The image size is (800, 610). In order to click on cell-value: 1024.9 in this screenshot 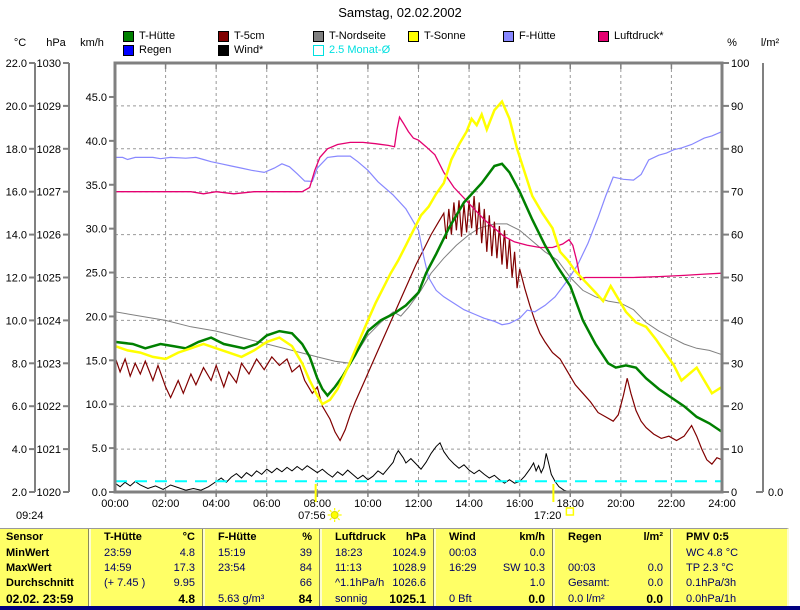, I will do `click(409, 552)`.